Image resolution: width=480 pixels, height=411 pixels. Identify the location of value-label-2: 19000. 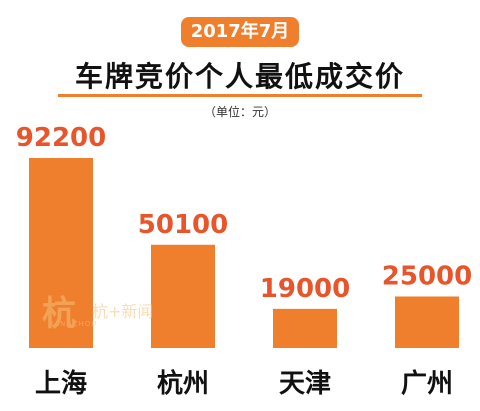
(305, 289).